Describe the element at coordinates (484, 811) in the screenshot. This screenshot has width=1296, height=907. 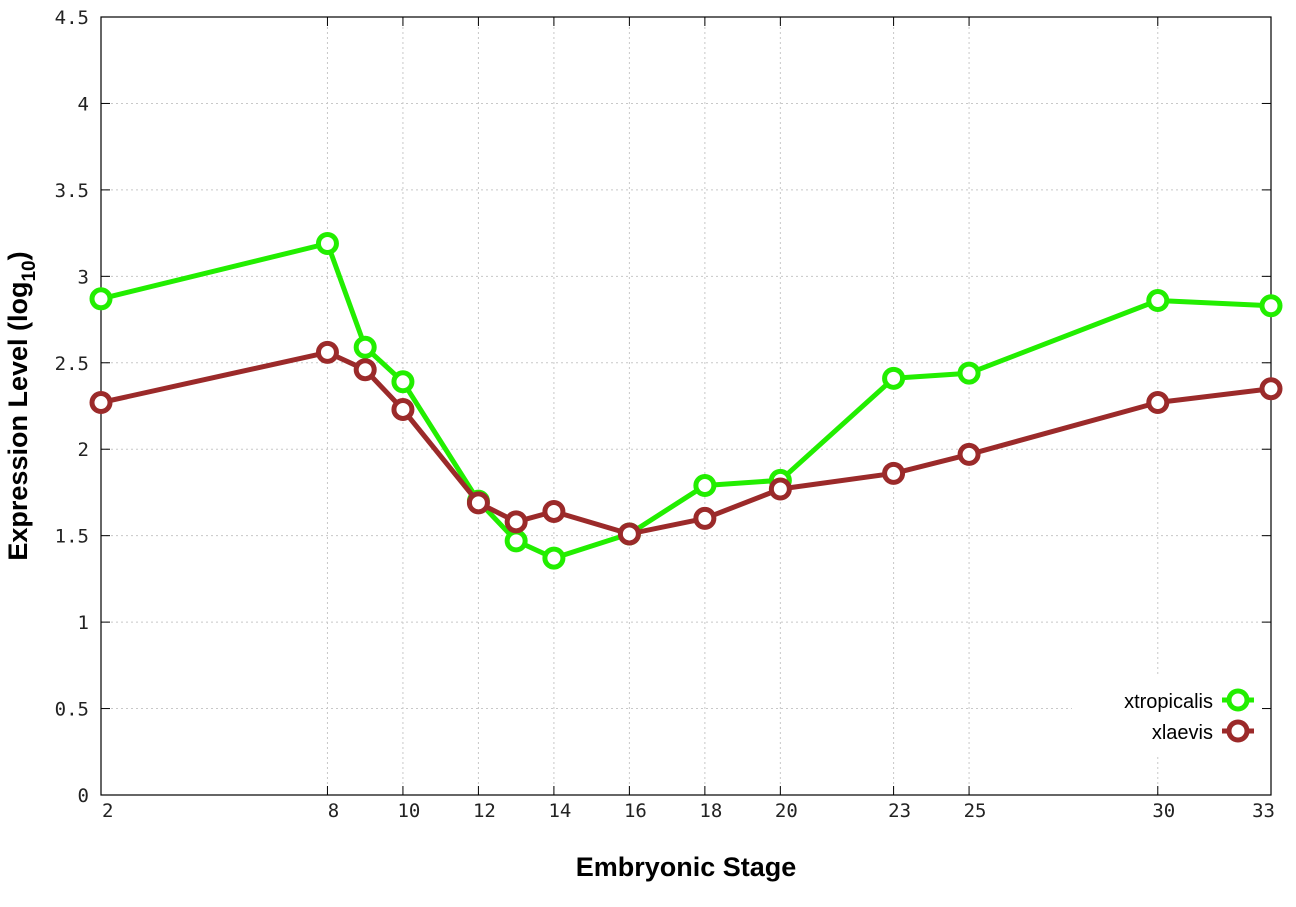
I see `x-tick-label: 12` at that location.